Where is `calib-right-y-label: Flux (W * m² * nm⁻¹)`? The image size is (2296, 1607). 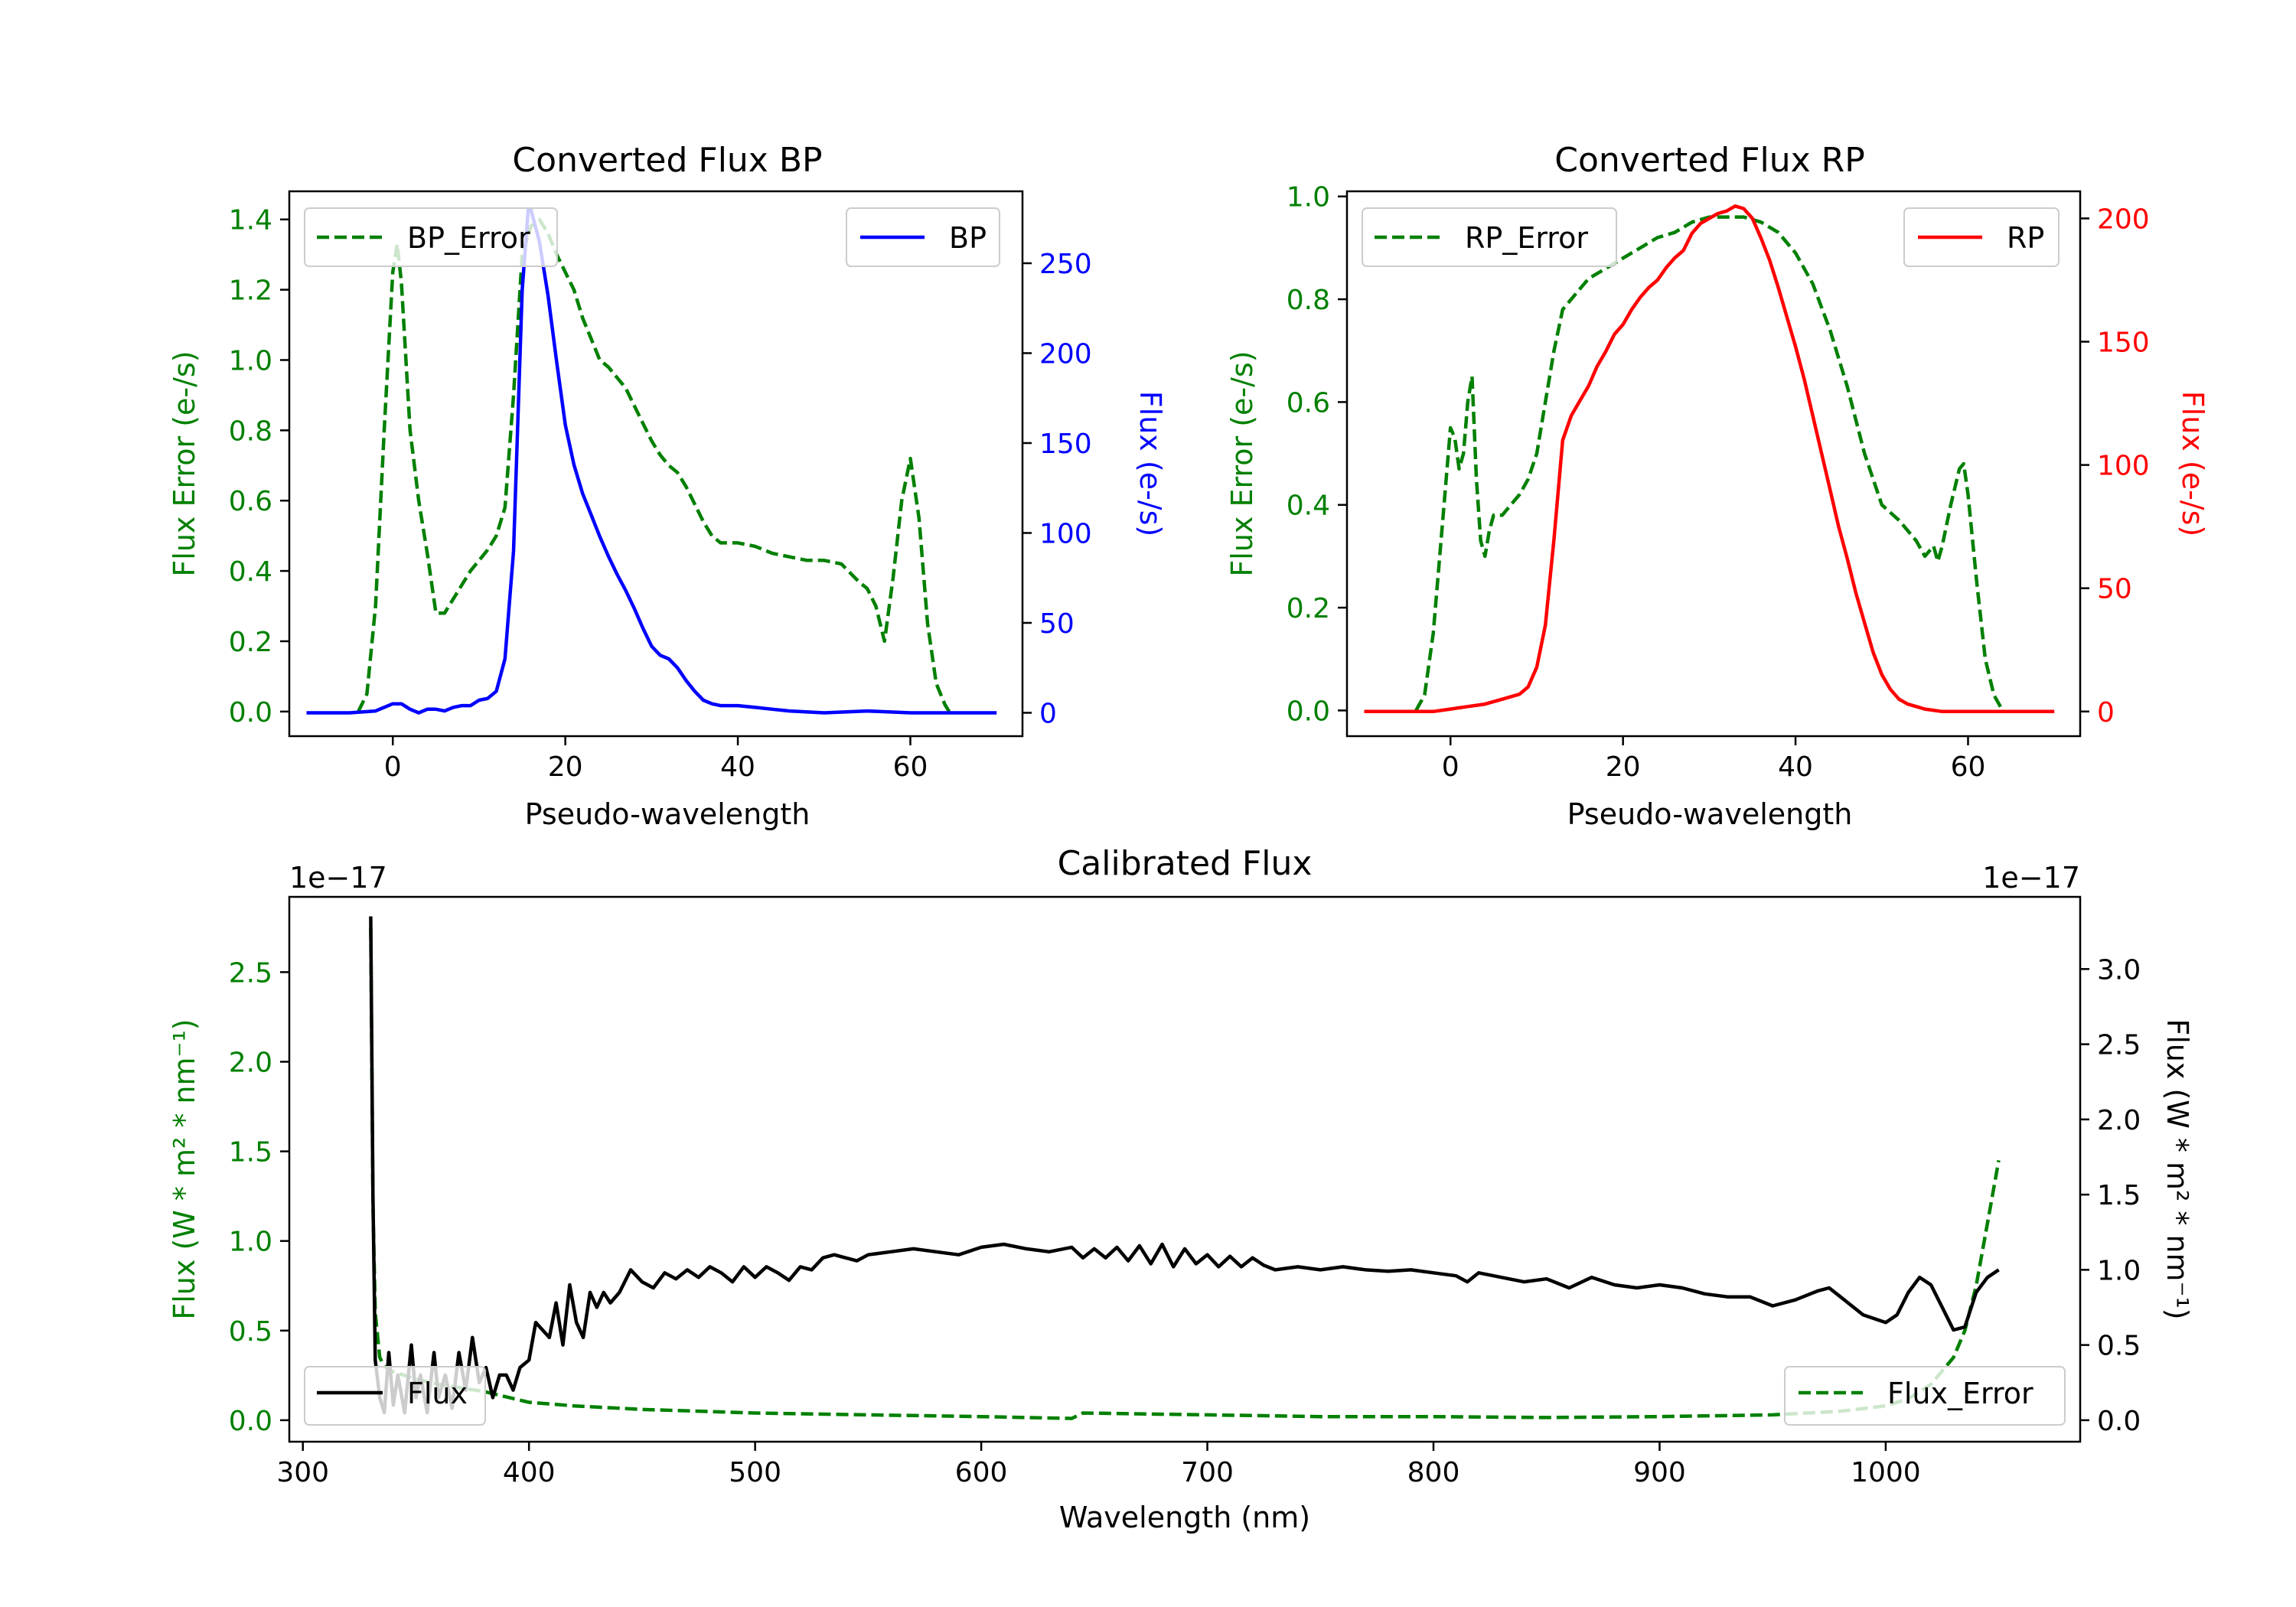 calib-right-y-label: Flux (W * m² * nm⁻¹) is located at coordinates (2177, 1169).